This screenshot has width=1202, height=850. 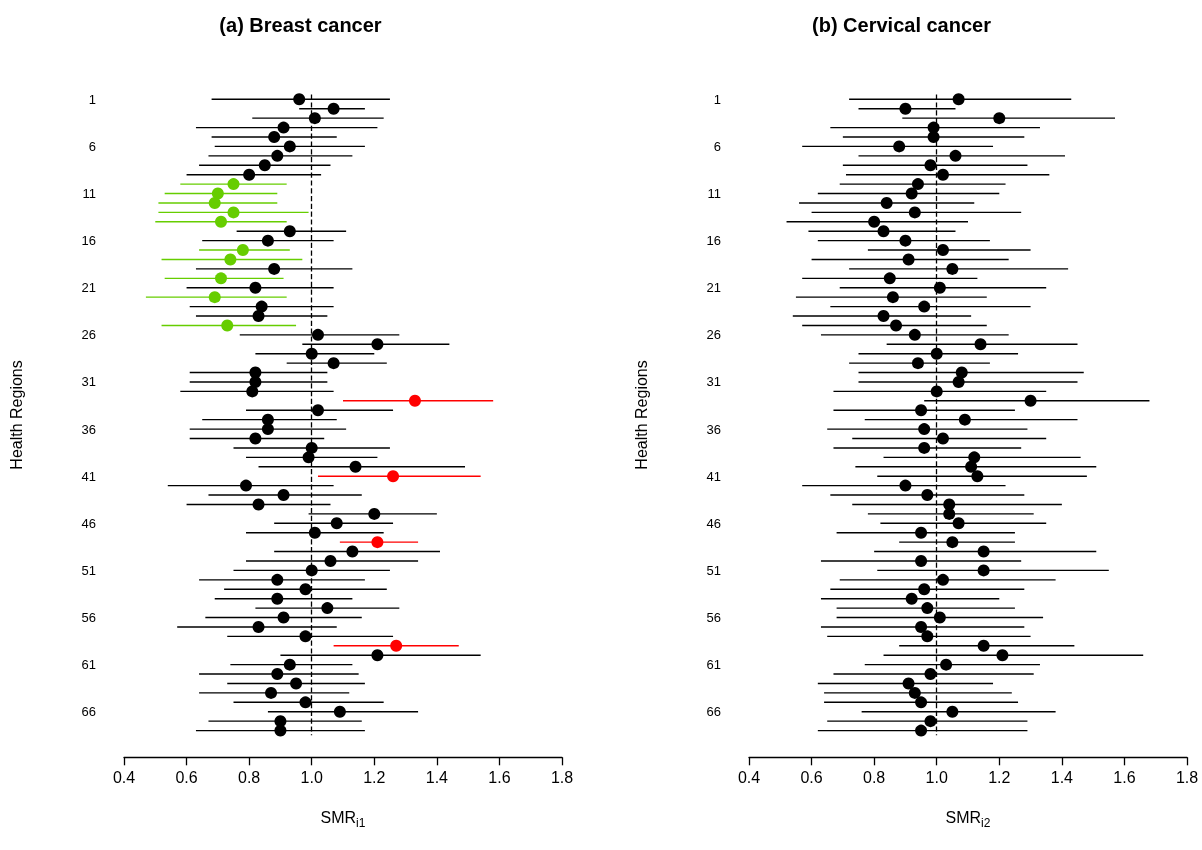 I want to click on chart-title: (a) Breast cancer, so click(x=300, y=25).